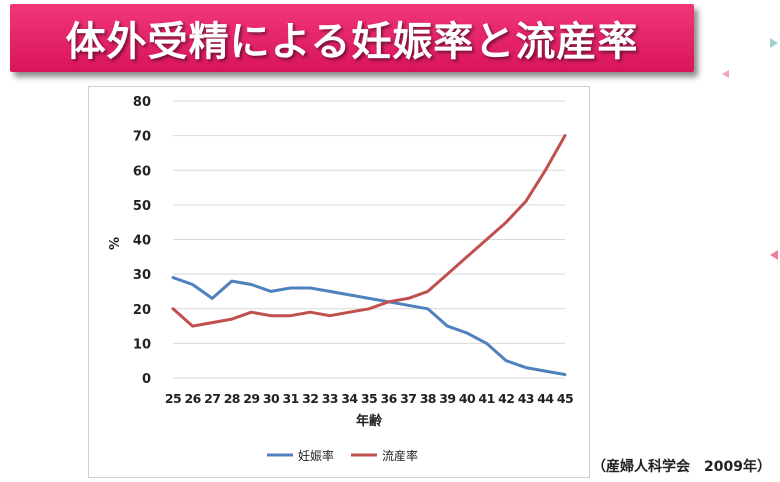 Image resolution: width=780 pixels, height=482 pixels. Describe the element at coordinates (349, 398) in the screenshot. I see `x-tick-label: 34` at that location.